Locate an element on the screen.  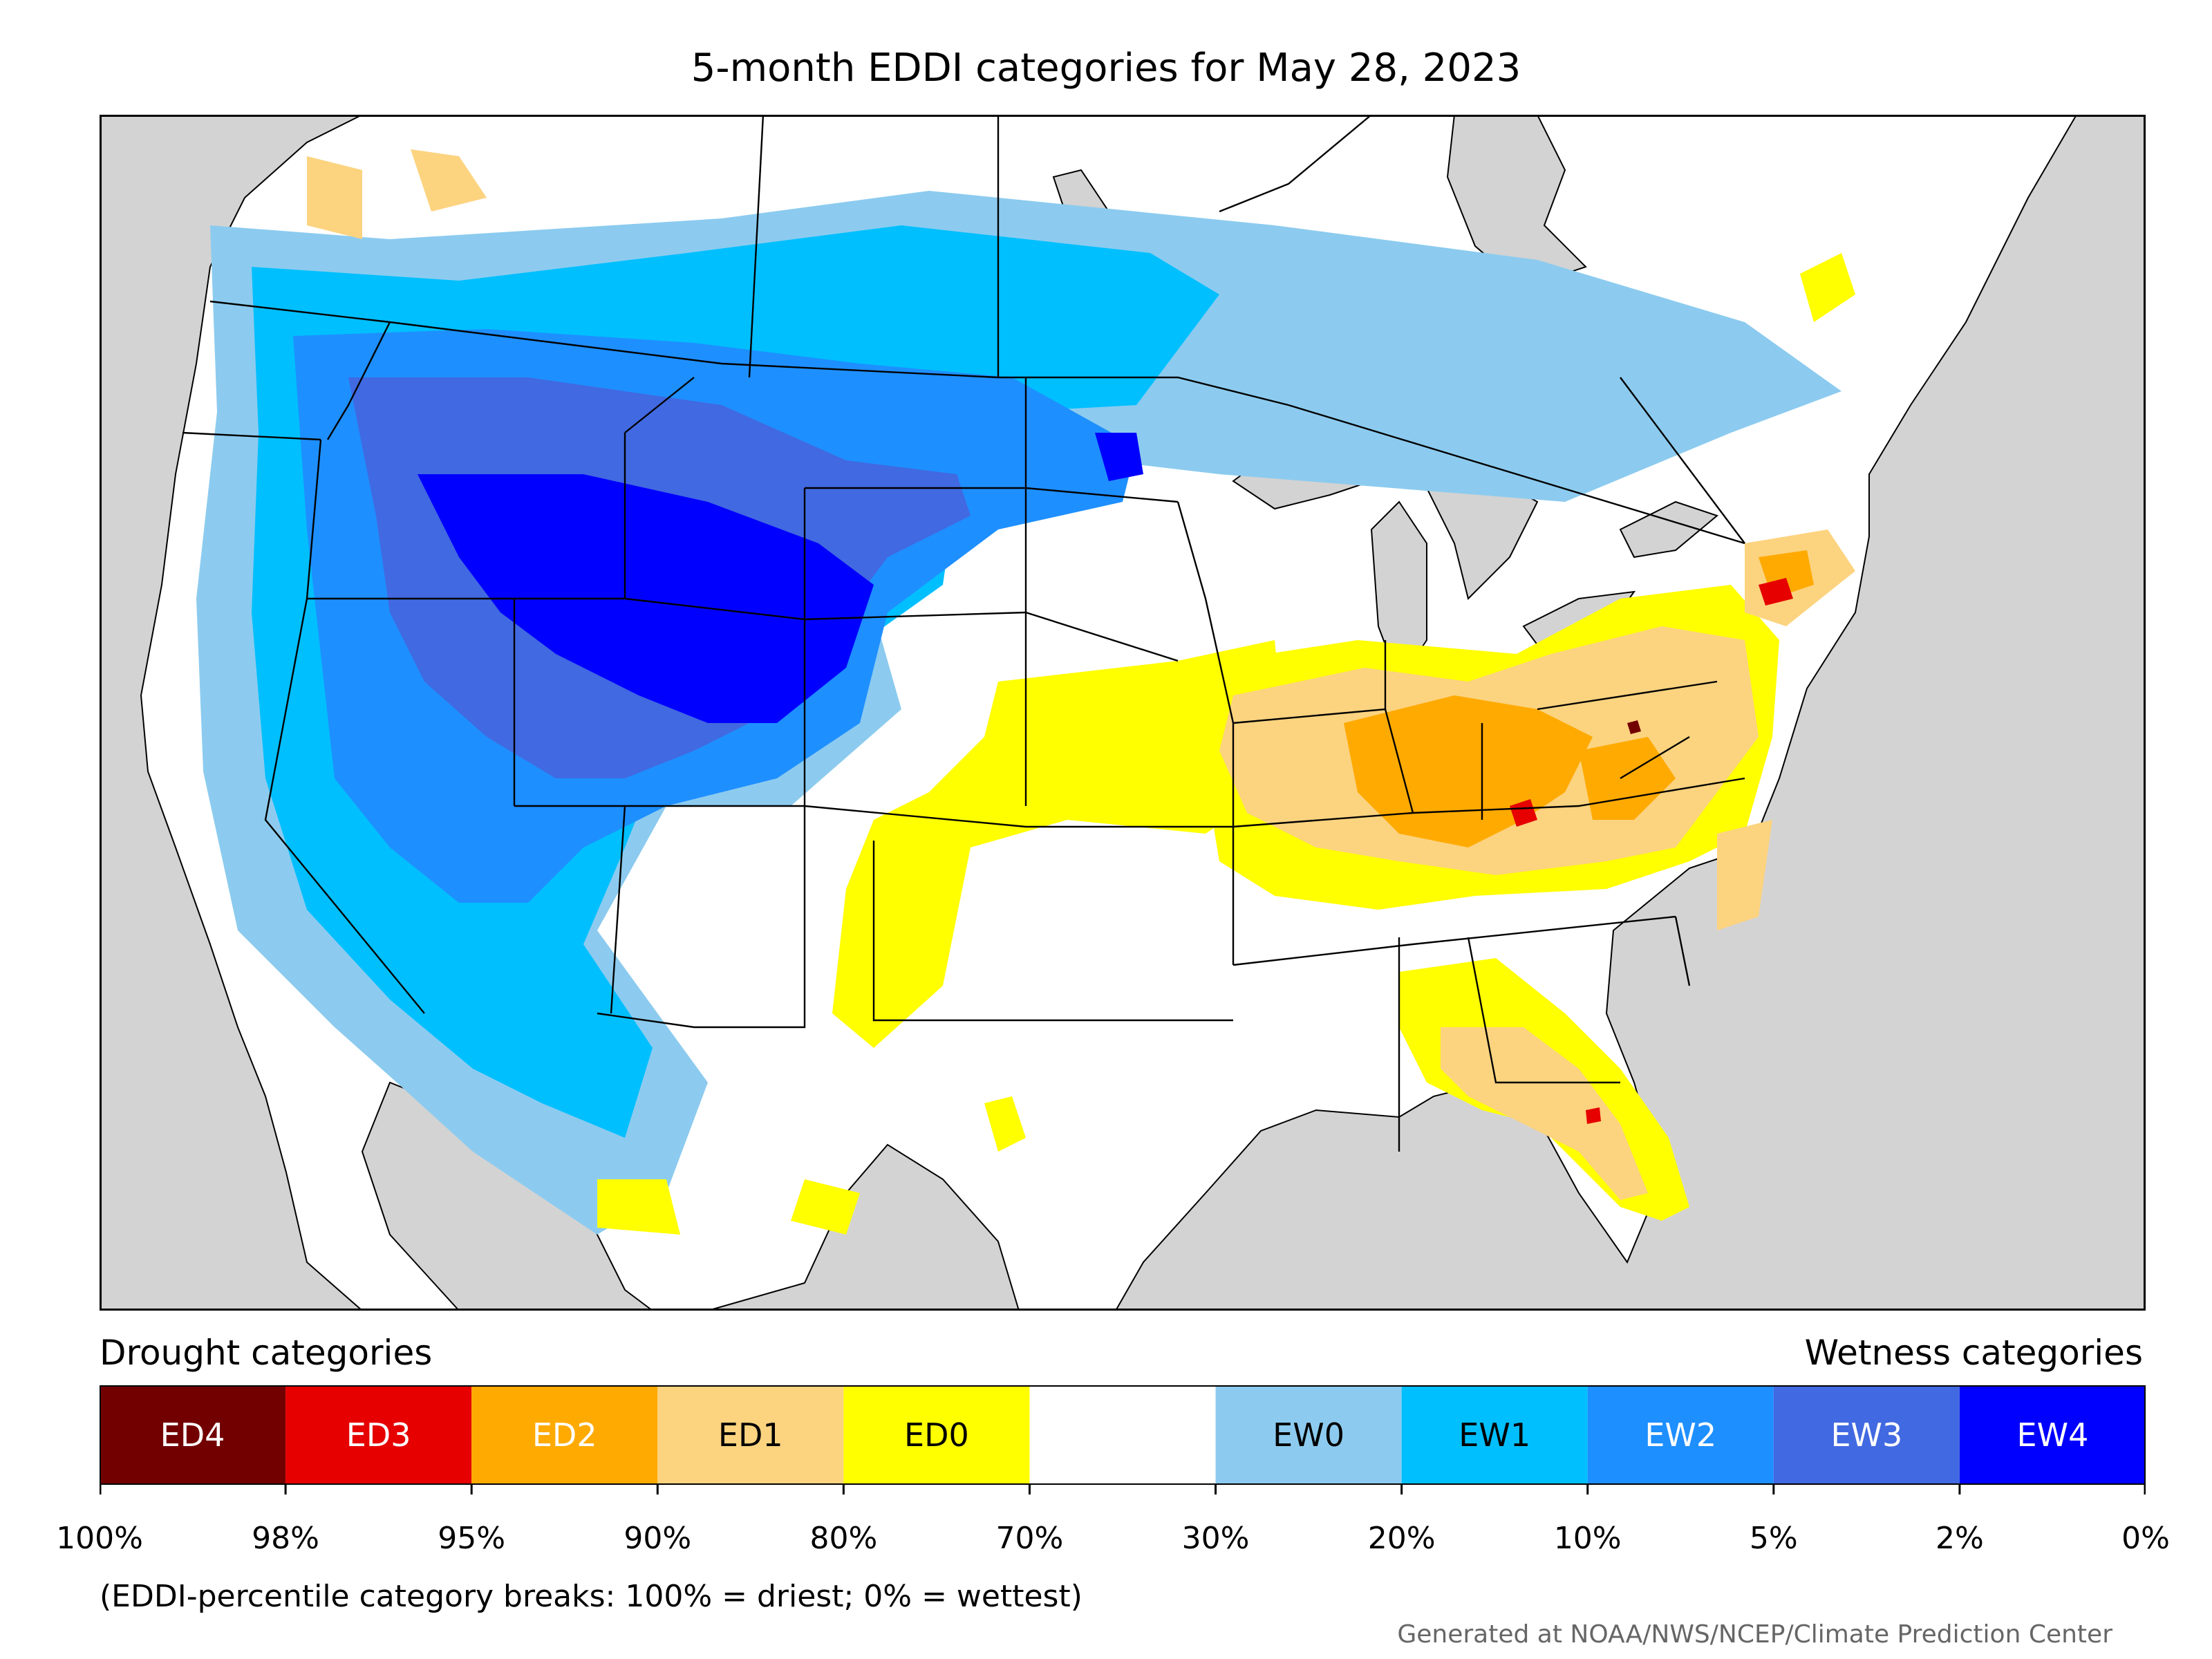
wetness-categories-heading: Wetness categories is located at coordinates (1974, 1353).